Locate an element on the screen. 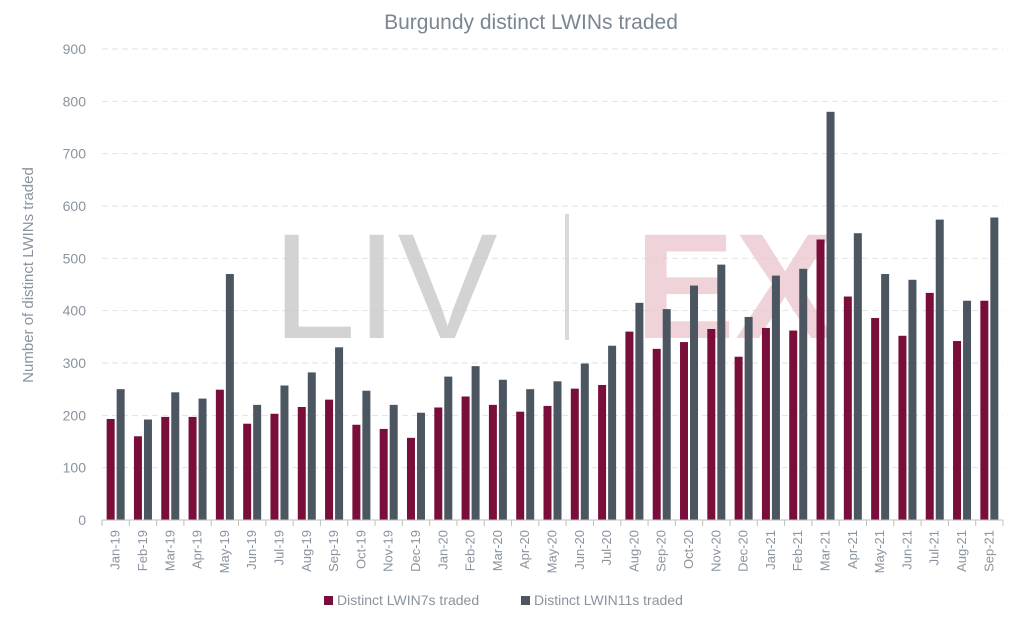  x-tick-label: Jan-19 is located at coordinates (115, 550).